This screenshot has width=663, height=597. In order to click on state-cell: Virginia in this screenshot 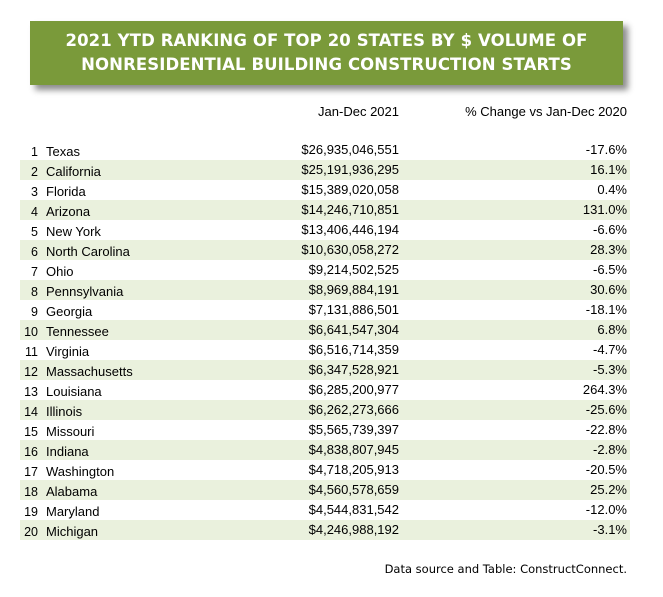, I will do `click(68, 351)`.